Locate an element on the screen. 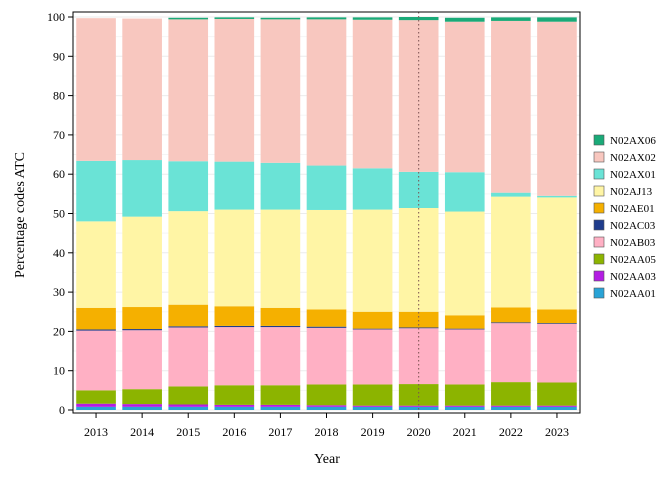  legend-label-N02AX01: N02AX01 is located at coordinates (633, 175).